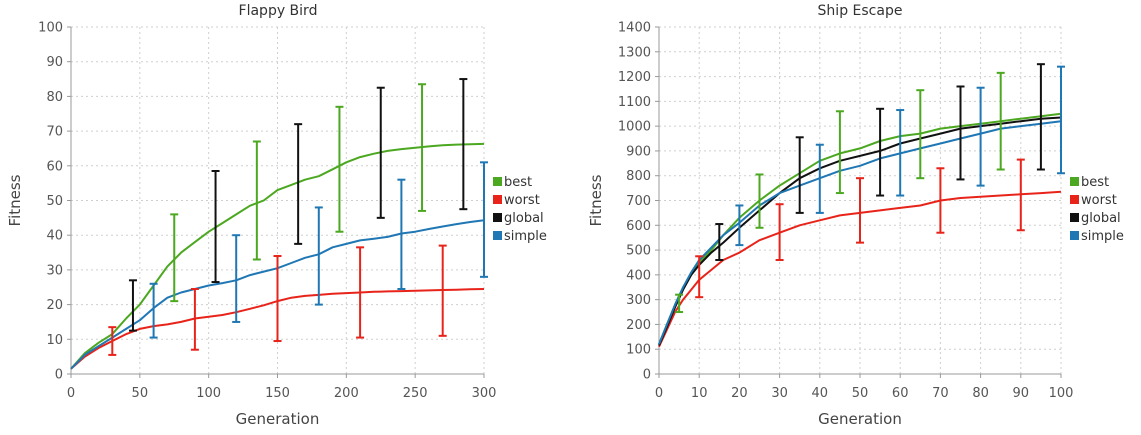 Image resolution: width=1141 pixels, height=435 pixels. I want to click on x-tick-label: 50, so click(860, 393).